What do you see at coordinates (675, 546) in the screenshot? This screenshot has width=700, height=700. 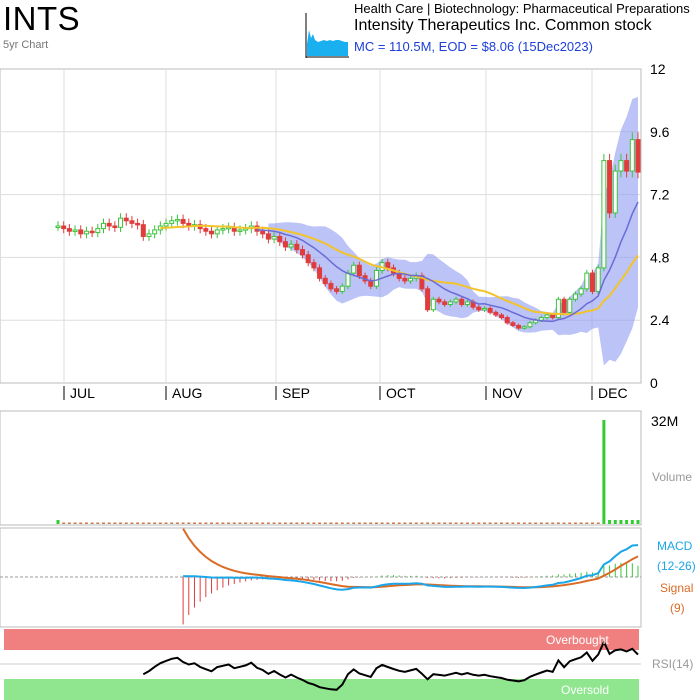 I see `macd-label: MACD` at bounding box center [675, 546].